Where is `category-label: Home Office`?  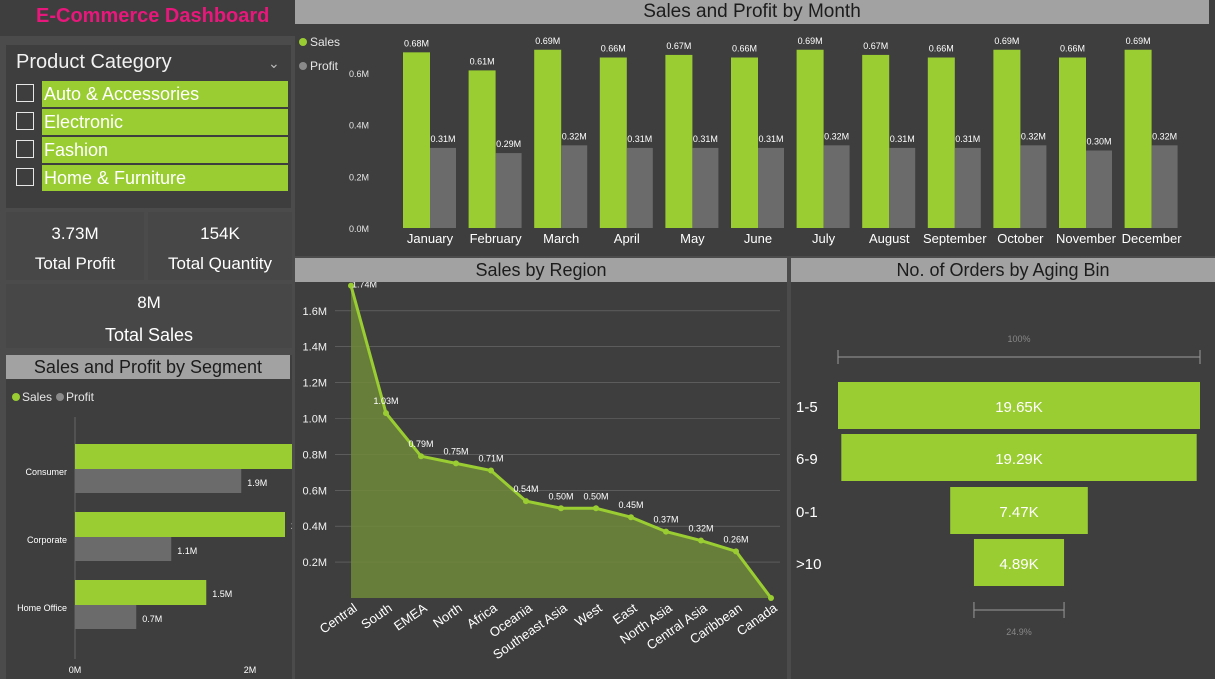 category-label: Home Office is located at coordinates (42, 608).